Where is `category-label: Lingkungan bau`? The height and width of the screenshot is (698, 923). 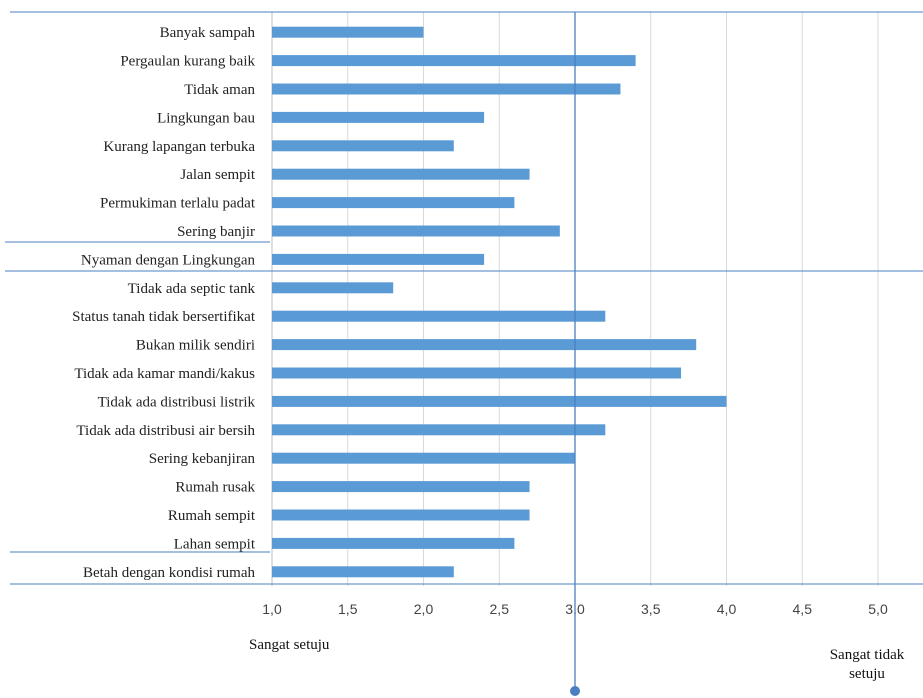 category-label: Lingkungan bau is located at coordinates (206, 118).